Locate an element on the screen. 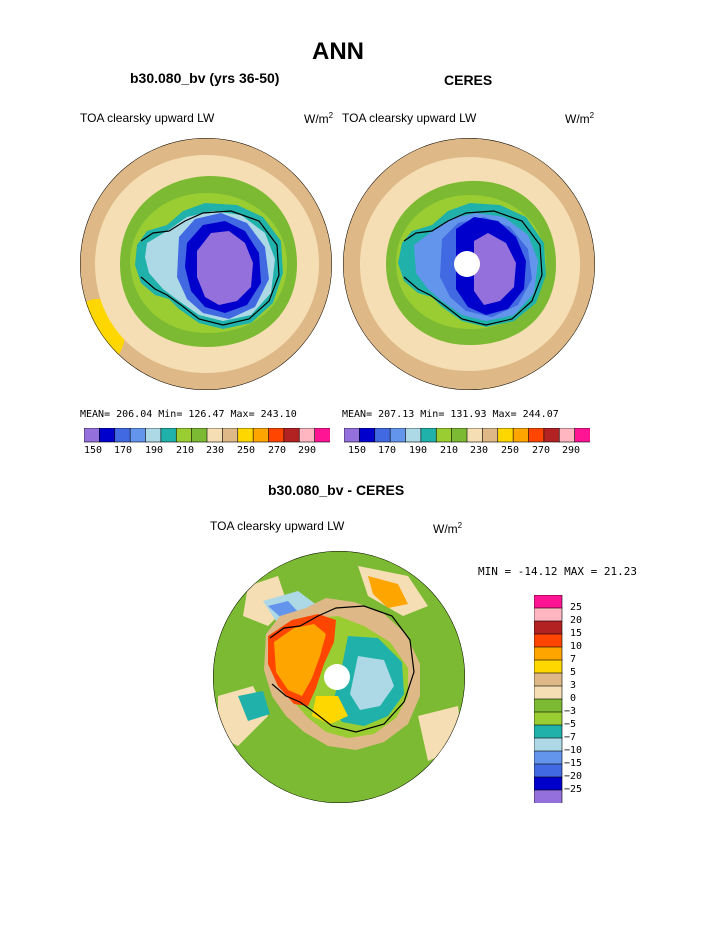  cb-label: −7 is located at coordinates (570, 737).